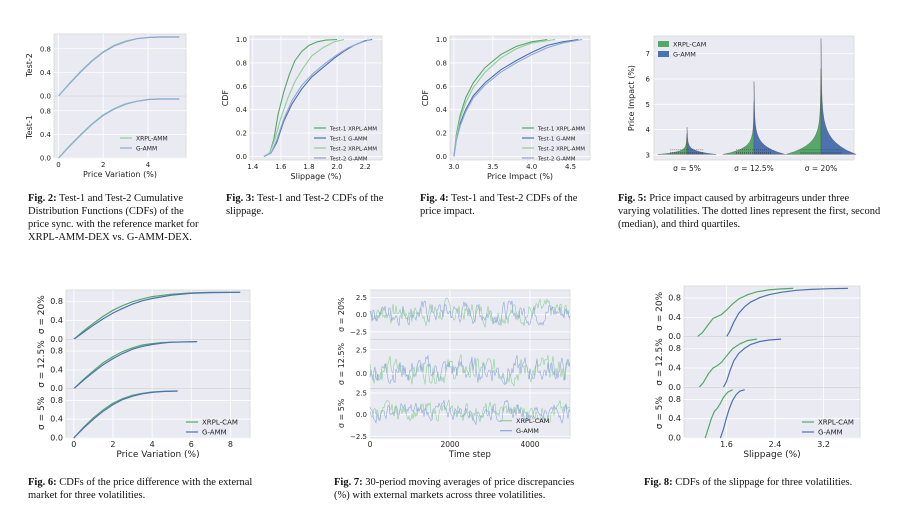  I want to click on fig8-xtick-0: 1.6, so click(726, 444).